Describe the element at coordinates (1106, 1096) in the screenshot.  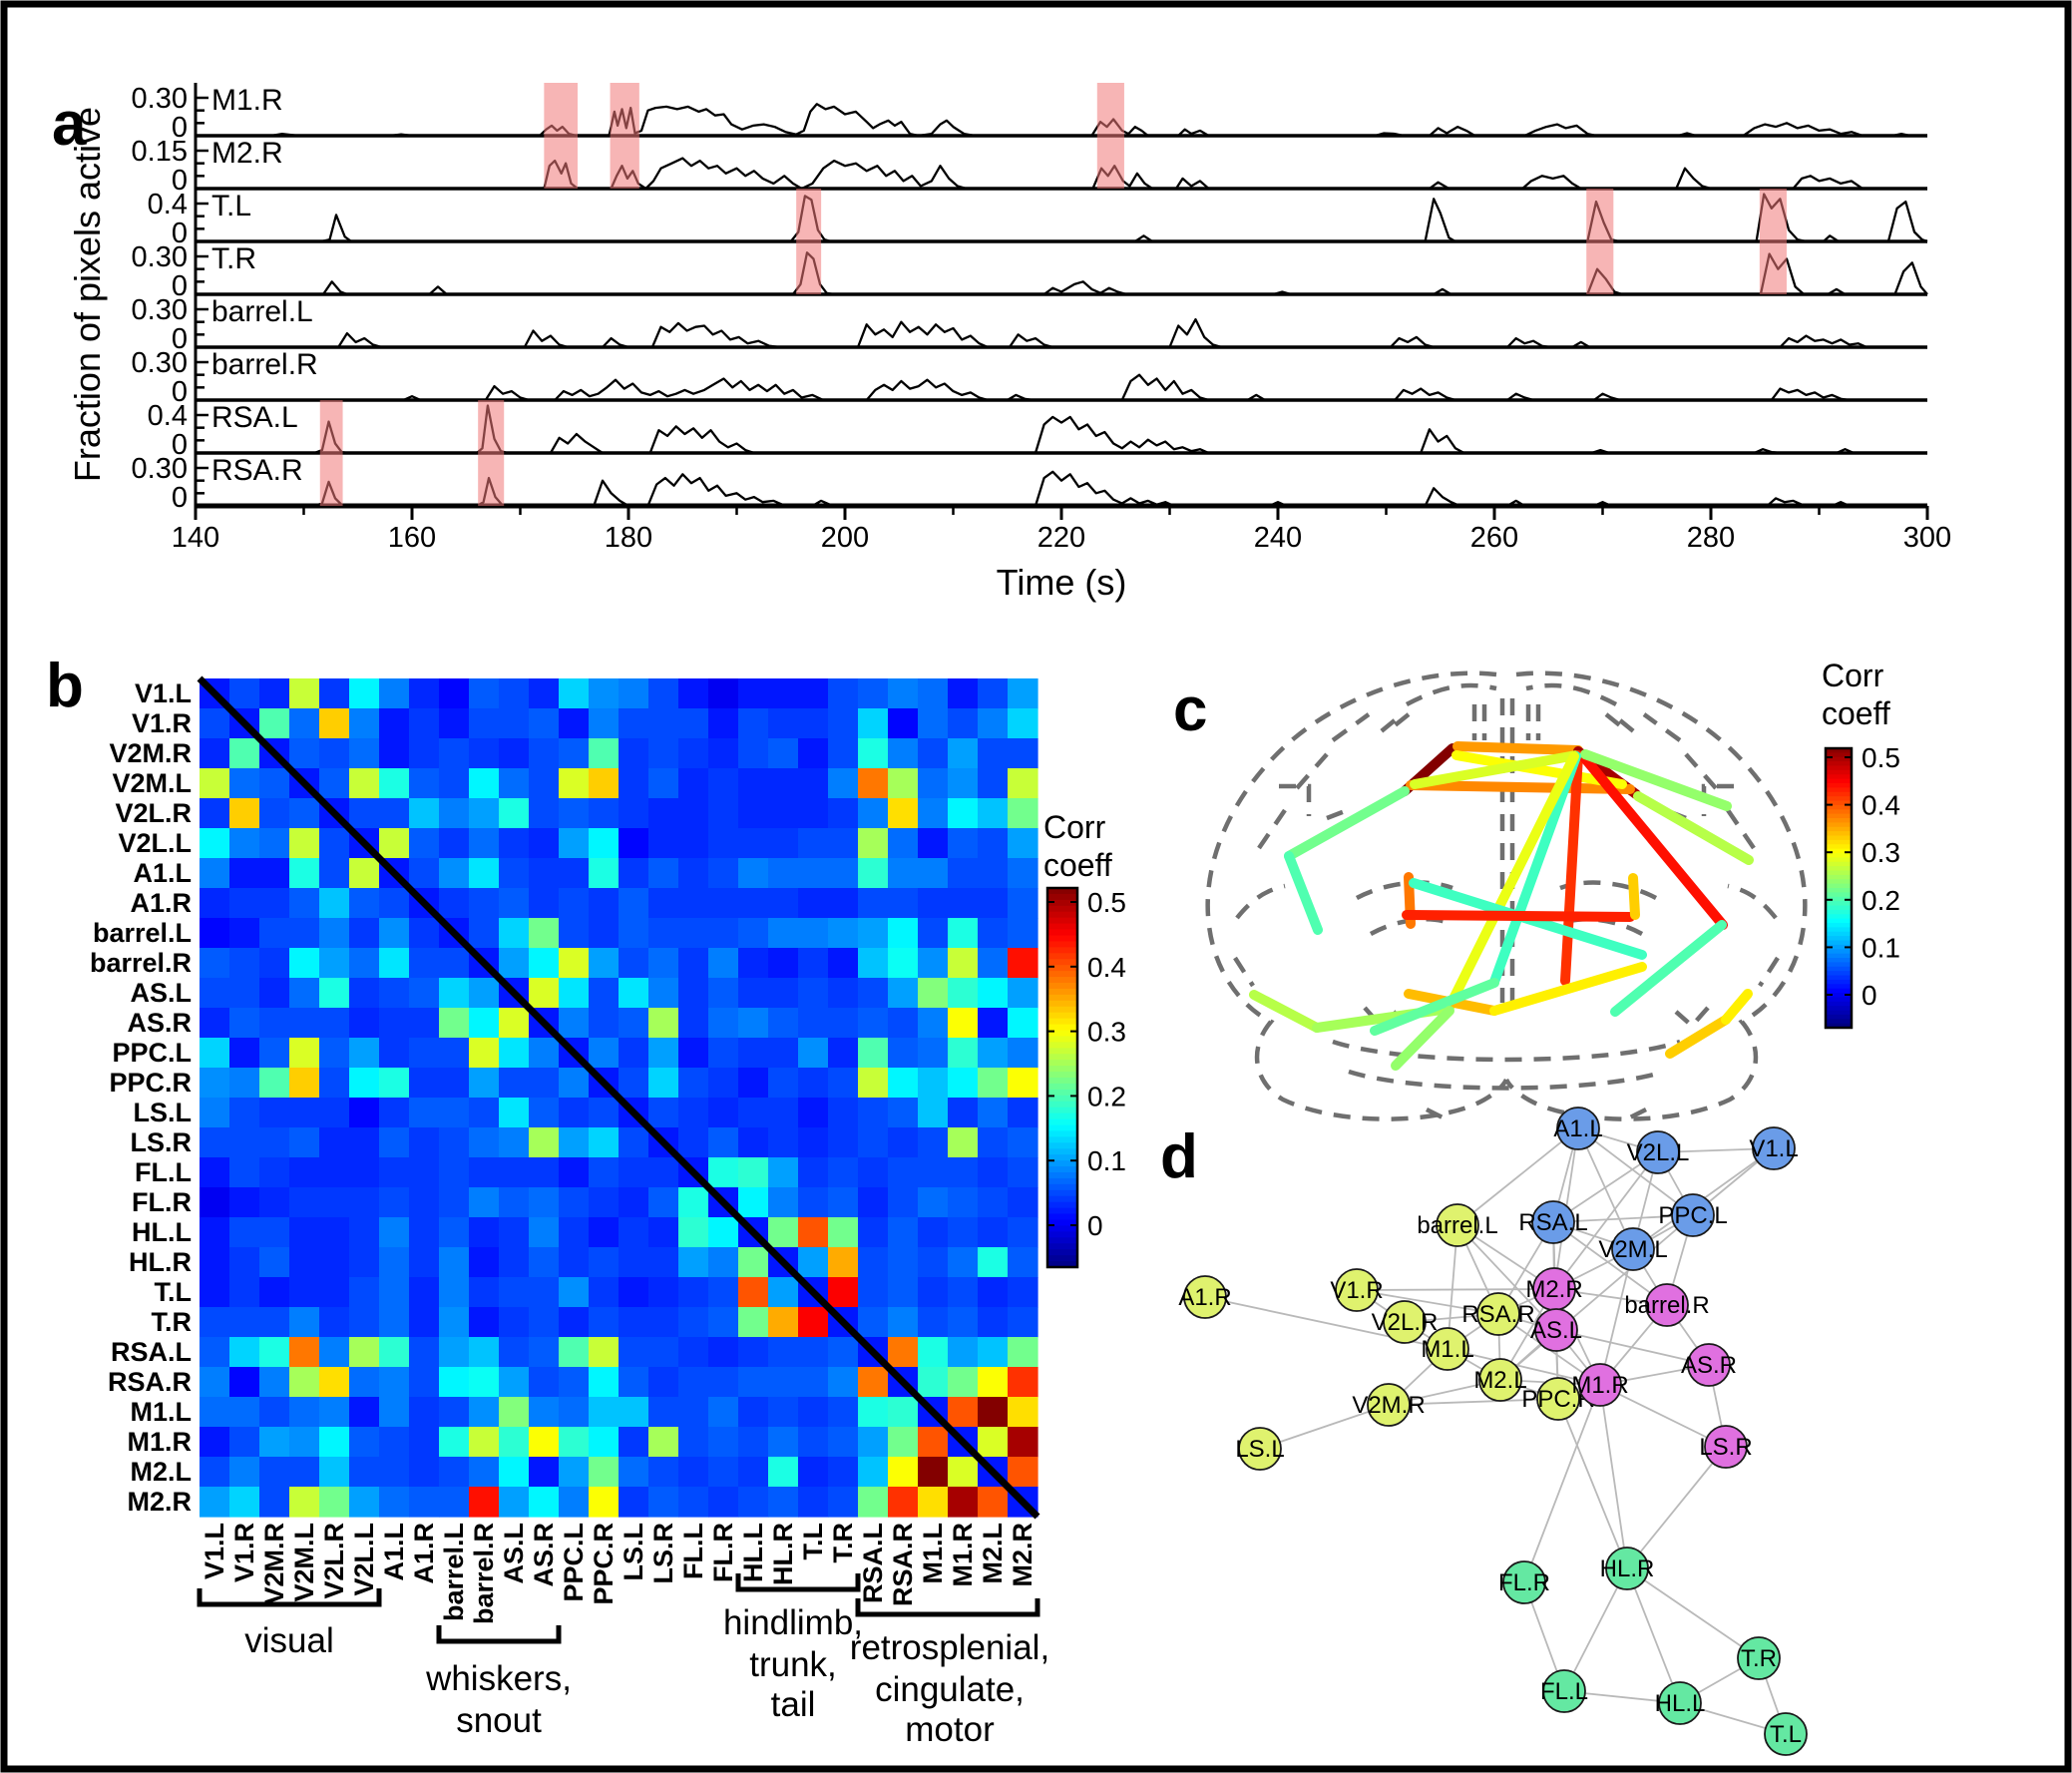
I see `colorbar-tick-label: 0.2` at that location.